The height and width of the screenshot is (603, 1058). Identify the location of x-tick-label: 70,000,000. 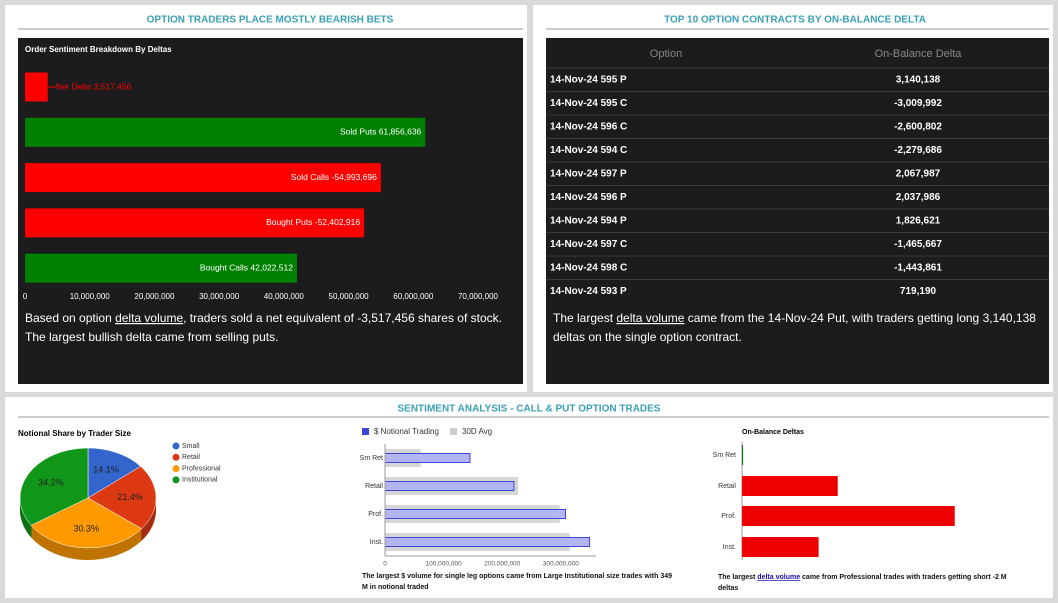
(478, 296).